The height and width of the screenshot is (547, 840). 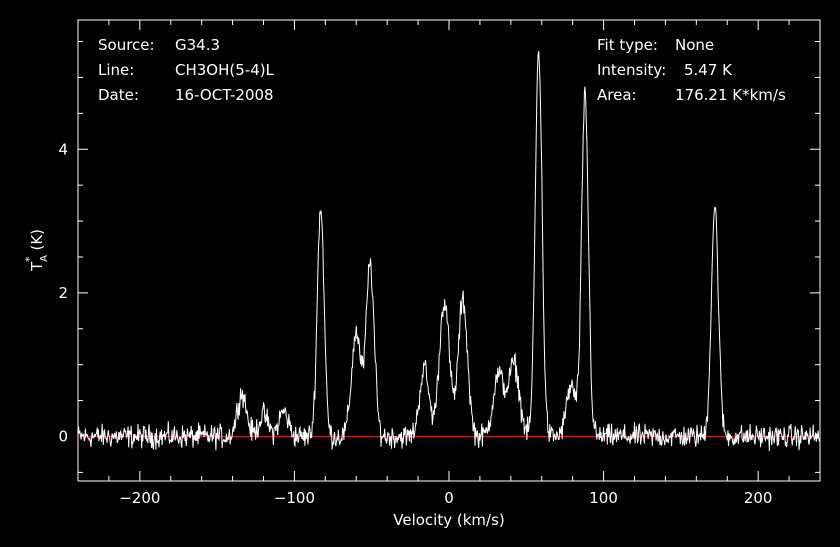 I want to click on y-axis-label-sub: A, so click(x=44, y=258).